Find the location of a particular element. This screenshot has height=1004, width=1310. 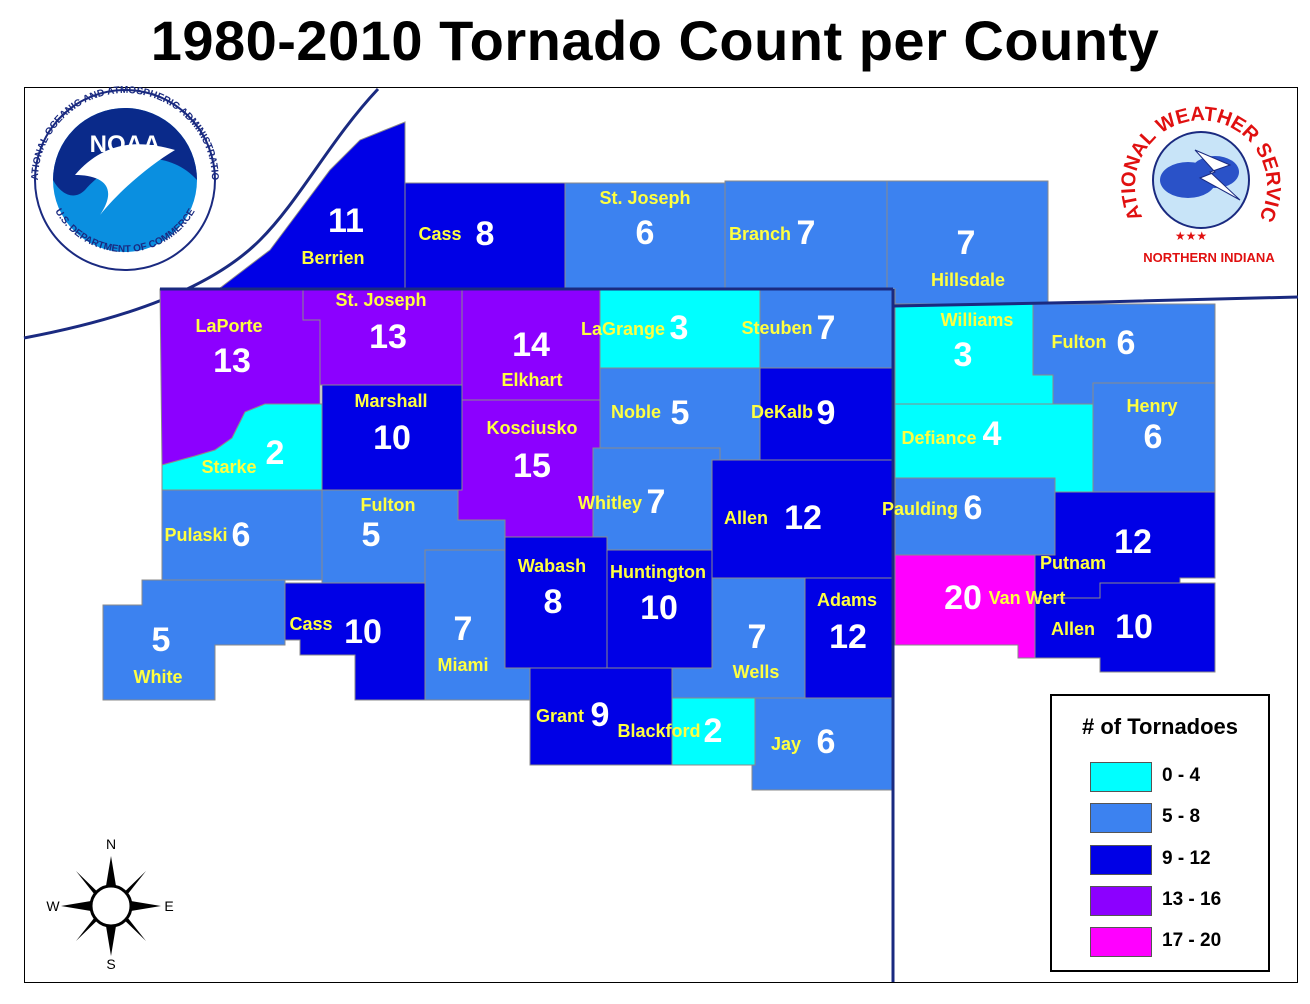

legend-title: # of Tornadoes is located at coordinates (1160, 726).